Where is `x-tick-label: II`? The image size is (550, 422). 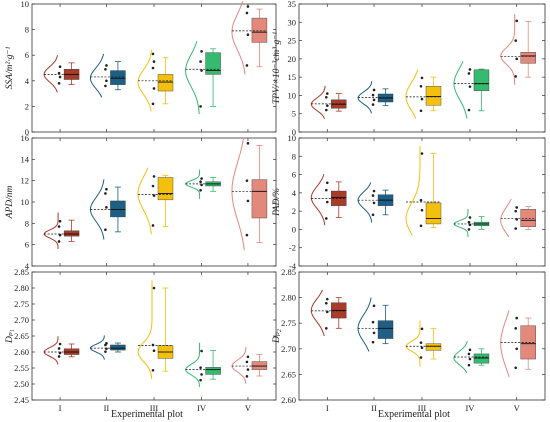
x-tick-label: II is located at coordinates (107, 408).